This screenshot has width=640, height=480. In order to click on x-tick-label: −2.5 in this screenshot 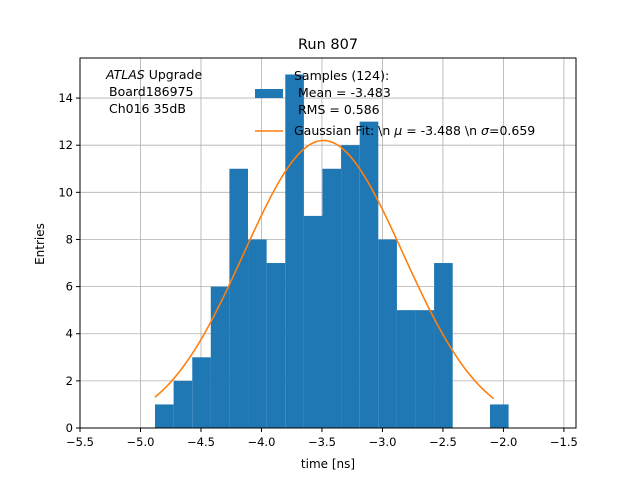, I will do `click(443, 442)`.